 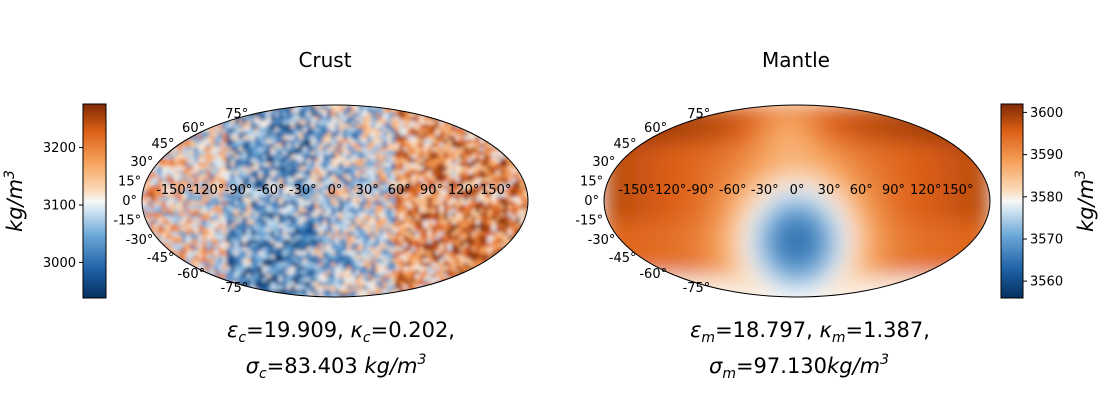 What do you see at coordinates (59, 263) in the screenshot?
I see `colorbar-tick-label: 3000` at bounding box center [59, 263].